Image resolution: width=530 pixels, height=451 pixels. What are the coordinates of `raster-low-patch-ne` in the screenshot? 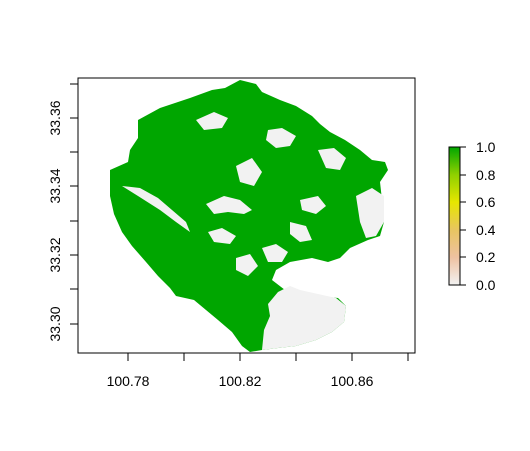 It's located at (332, 159).